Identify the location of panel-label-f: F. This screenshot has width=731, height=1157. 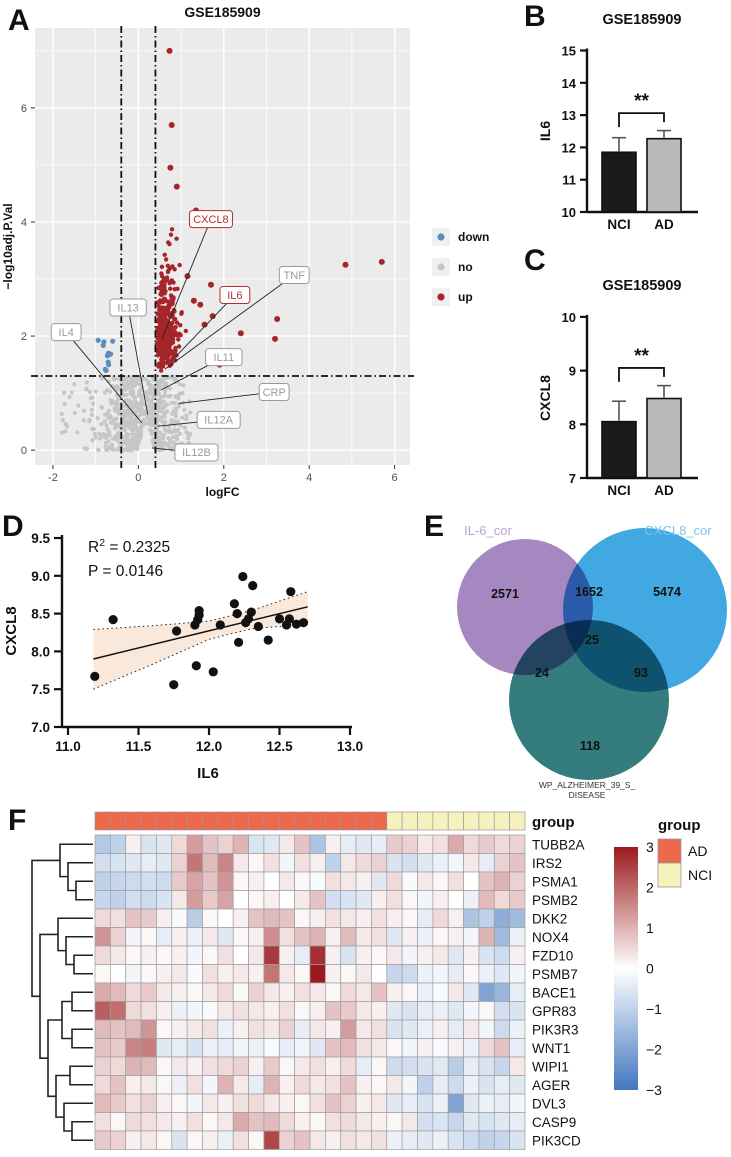
(17, 820).